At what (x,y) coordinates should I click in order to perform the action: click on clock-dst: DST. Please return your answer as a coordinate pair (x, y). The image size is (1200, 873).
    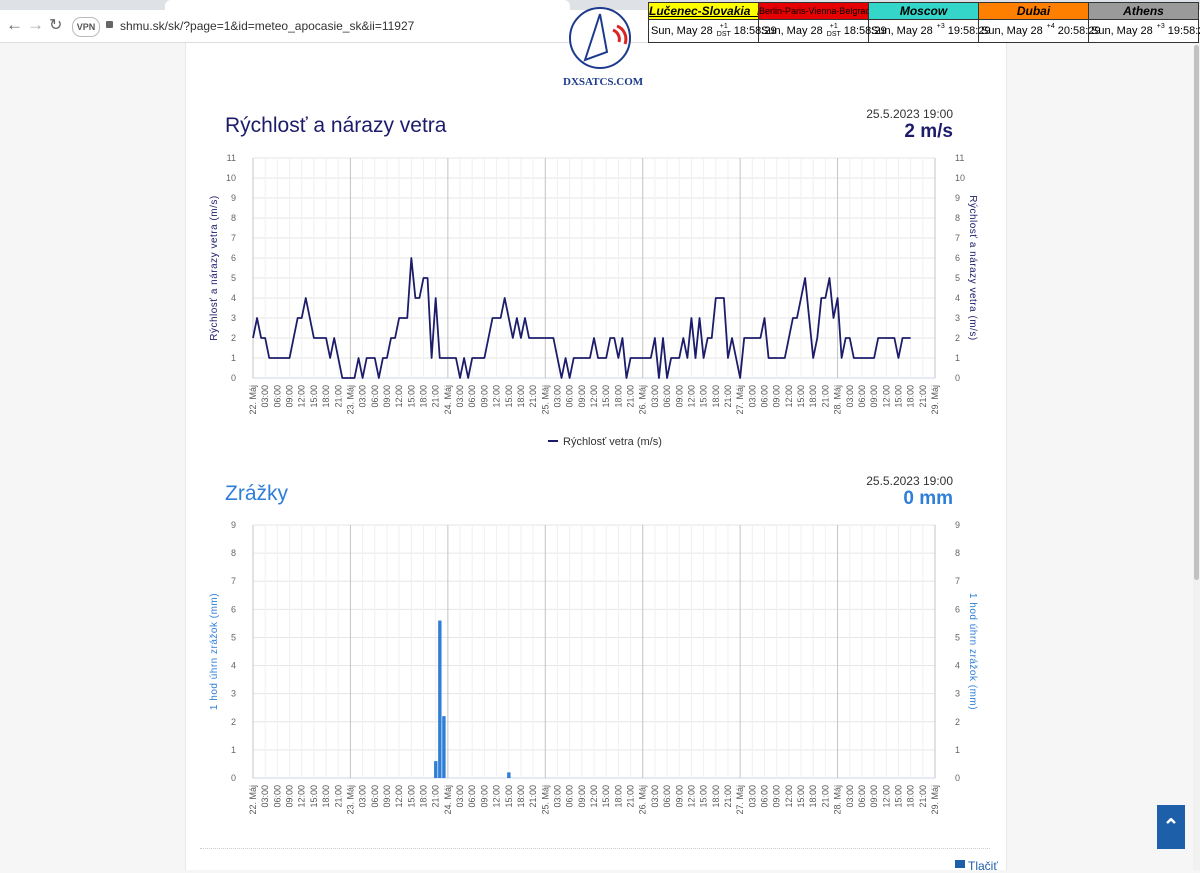
    Looking at the image, I should click on (833, 34).